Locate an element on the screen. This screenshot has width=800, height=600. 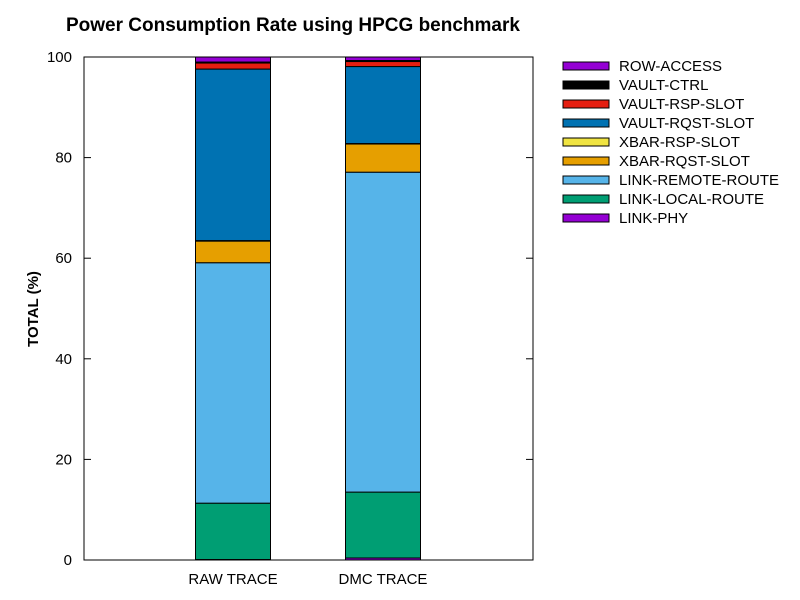
legend-label: VAULT-RSP-SLOT is located at coordinates (681, 104).